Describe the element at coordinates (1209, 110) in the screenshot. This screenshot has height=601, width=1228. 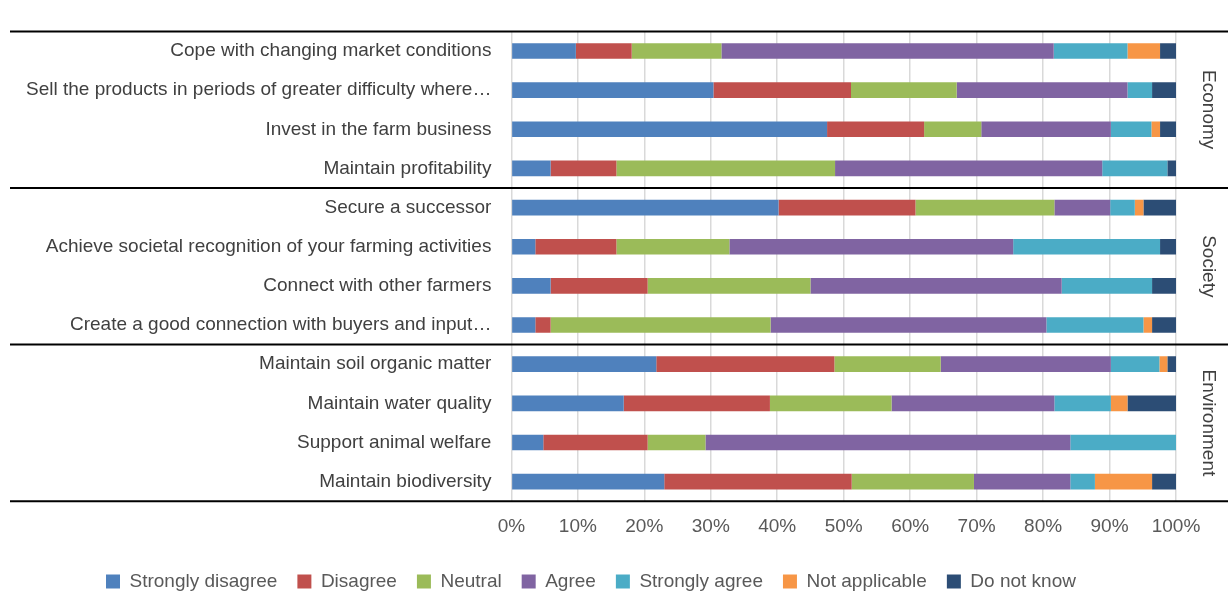
I see `text: Economy` at that location.